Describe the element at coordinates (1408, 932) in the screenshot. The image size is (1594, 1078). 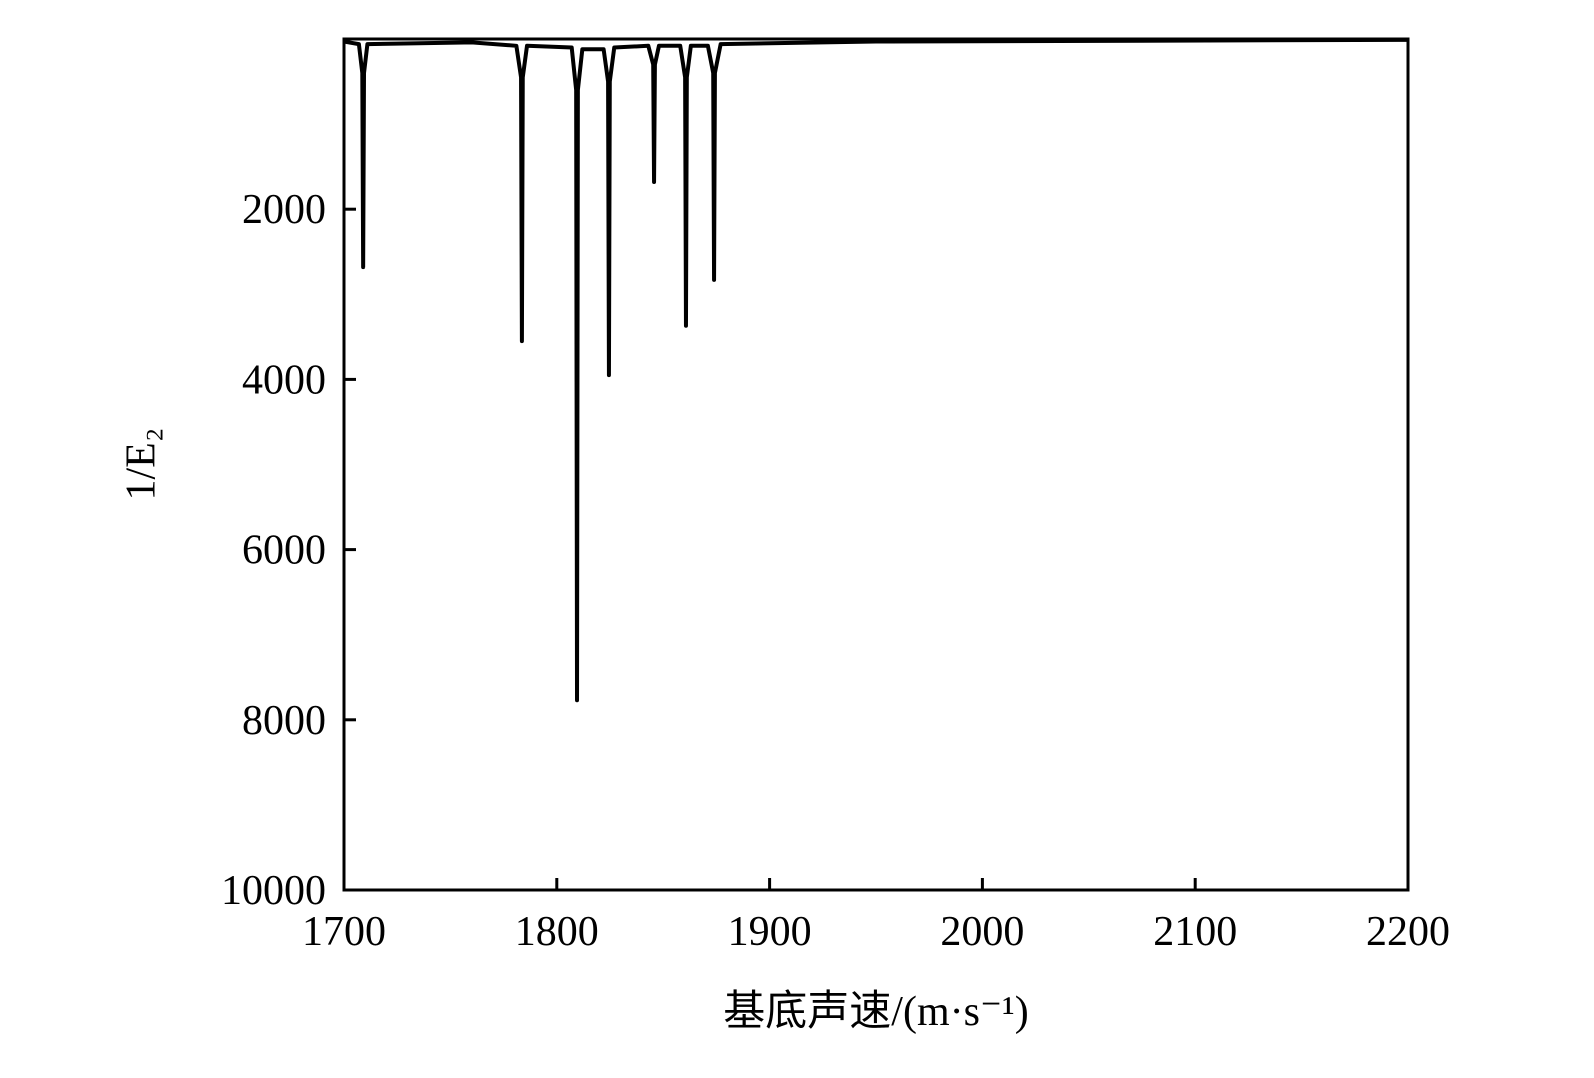
I see `x-tick-label: 2200` at that location.